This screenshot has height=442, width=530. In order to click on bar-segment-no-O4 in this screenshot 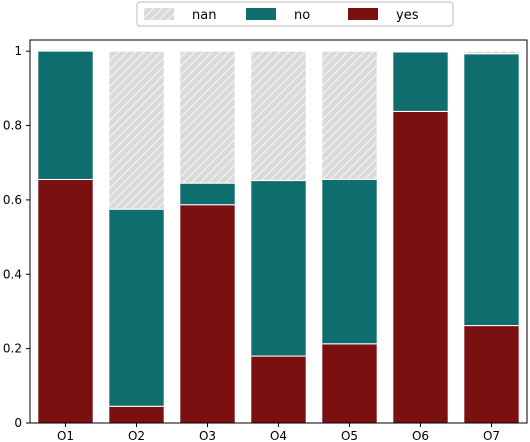, I will do `click(278, 268)`.